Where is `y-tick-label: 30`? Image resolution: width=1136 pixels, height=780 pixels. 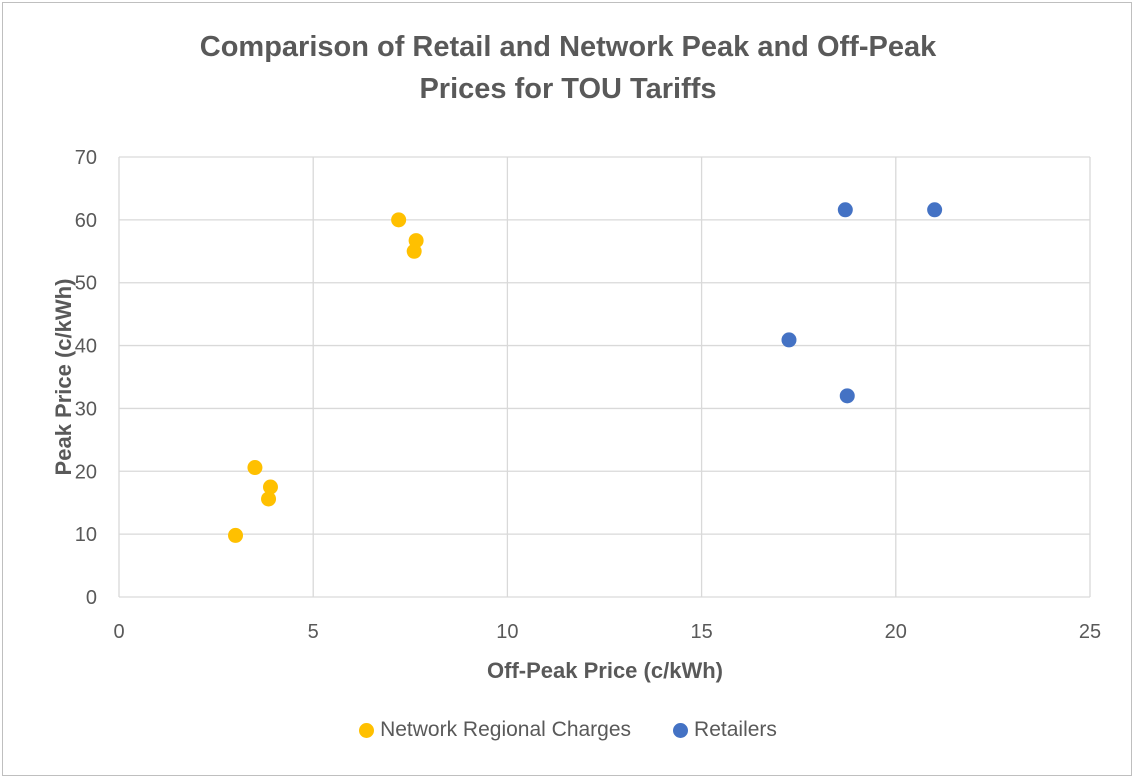
y-tick-label: 30 is located at coordinates (86, 409).